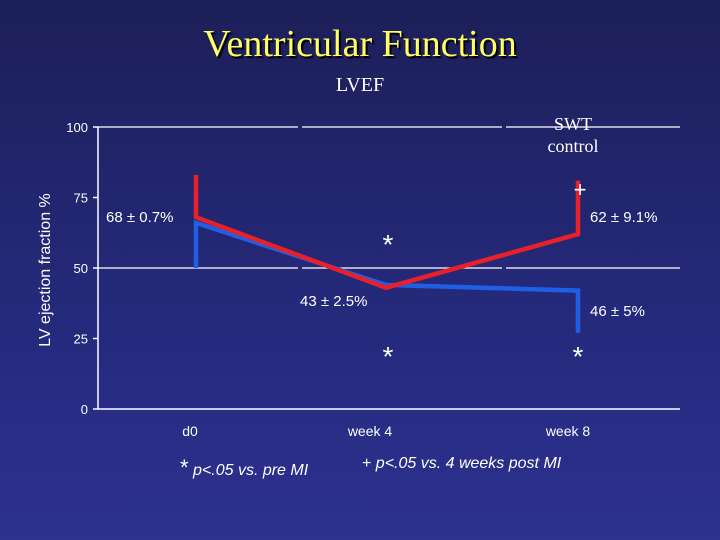 Image resolution: width=720 pixels, height=540 pixels. I want to click on y-tick-label-100: 100, so click(77, 127).